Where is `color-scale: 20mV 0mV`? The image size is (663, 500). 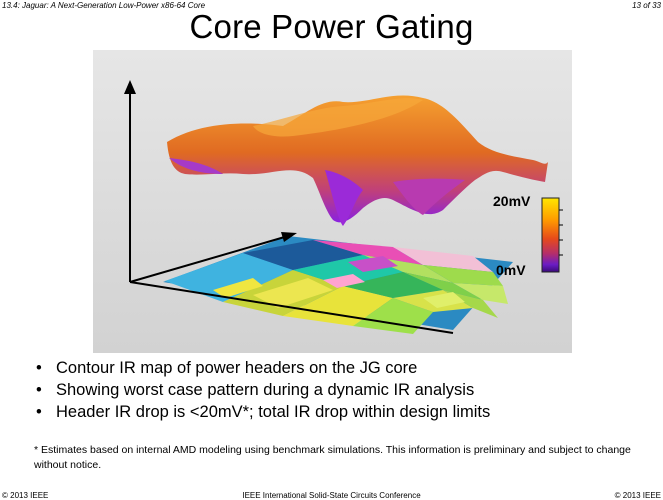 color-scale: 20mV 0mV is located at coordinates (528, 235).